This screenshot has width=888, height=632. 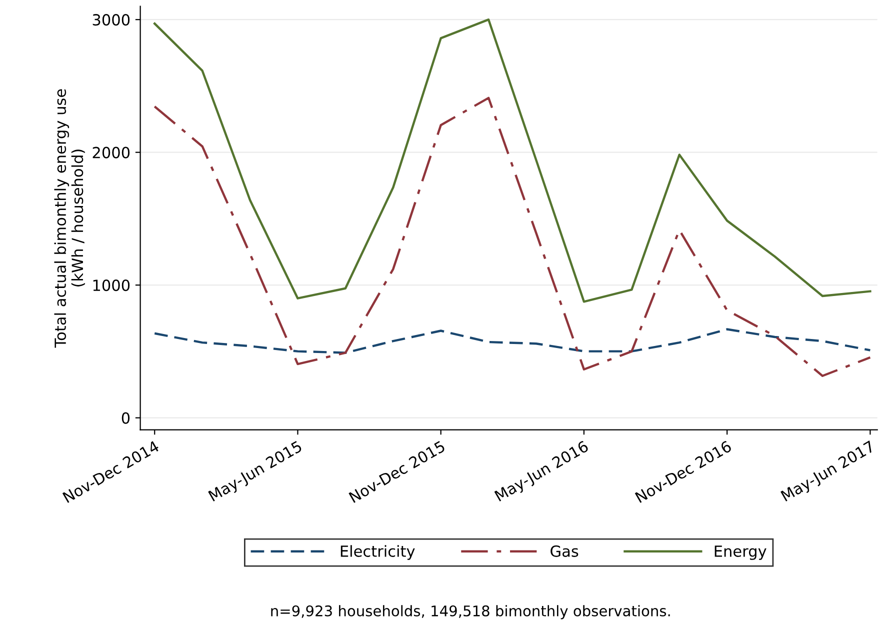 What do you see at coordinates (111, 286) in the screenshot?
I see `y-tick-label: 1000` at bounding box center [111, 286].